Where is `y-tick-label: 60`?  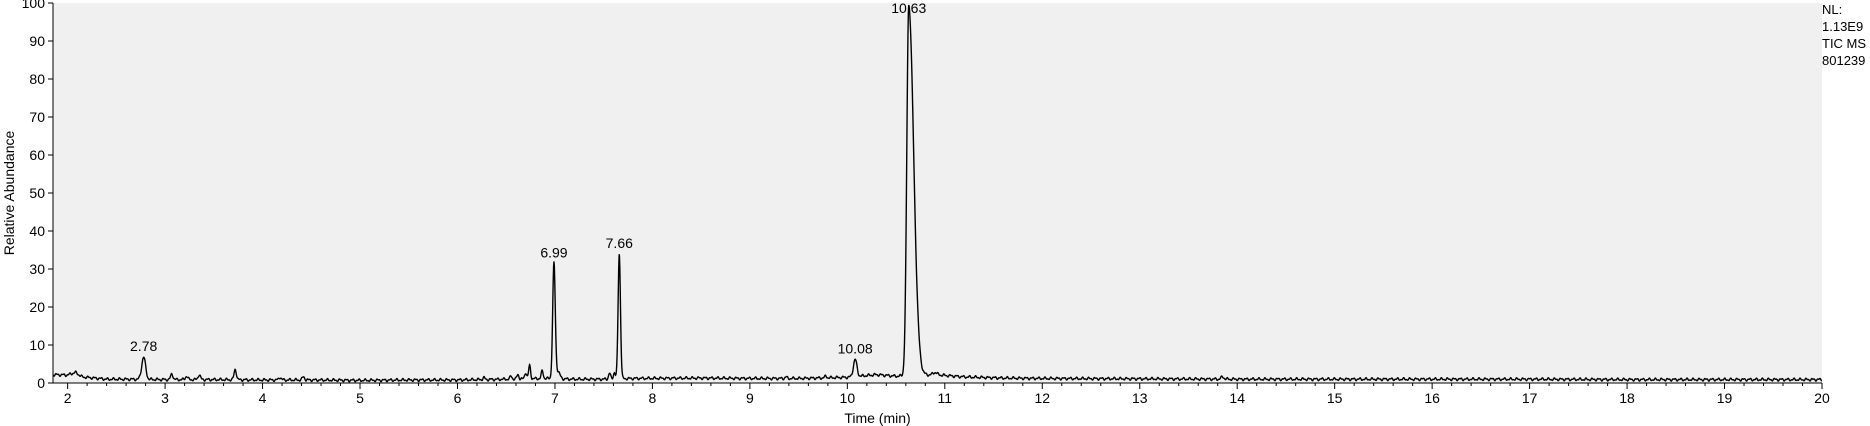
y-tick-label: 60 is located at coordinates (37, 155).